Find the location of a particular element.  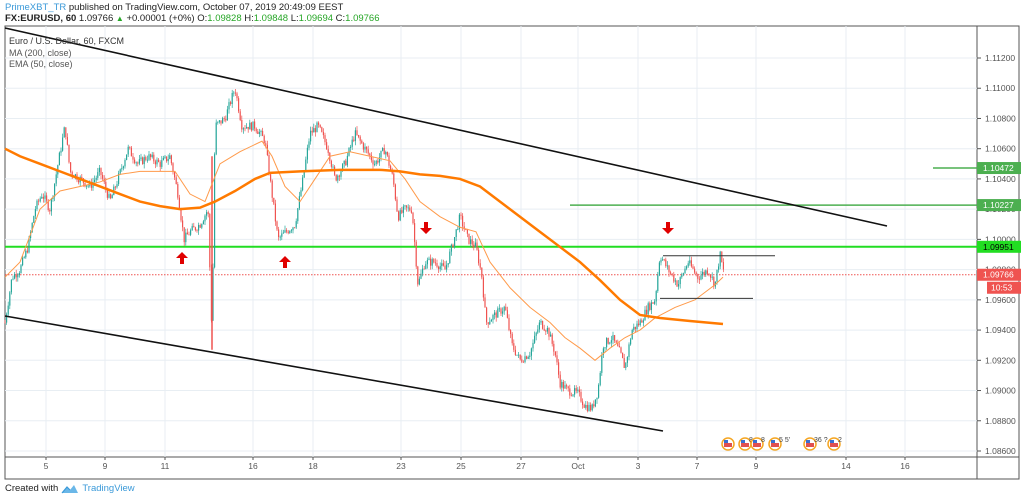

legend-series-title: Euro / U.S. Dollar, 60, FXCM is located at coordinates (67, 41).